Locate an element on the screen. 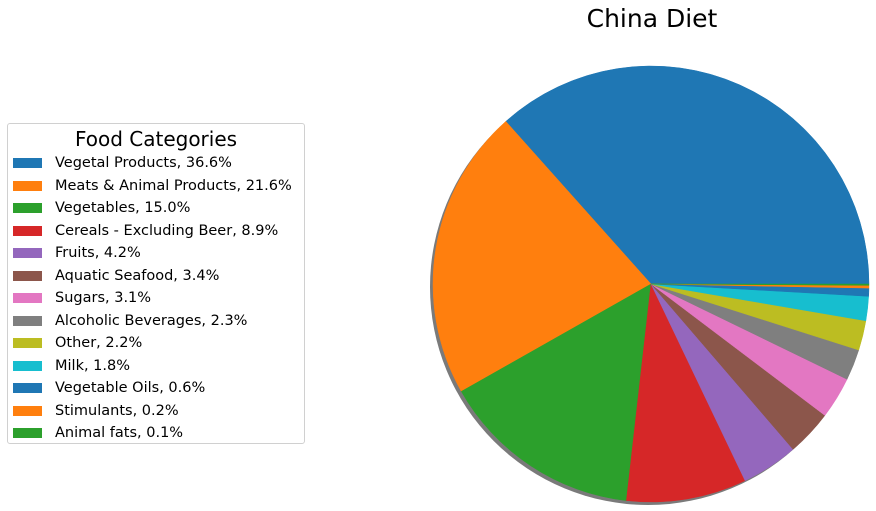 This screenshot has width=876, height=511. legend-label: Meats & Animal Products, 21.6% is located at coordinates (173, 185).